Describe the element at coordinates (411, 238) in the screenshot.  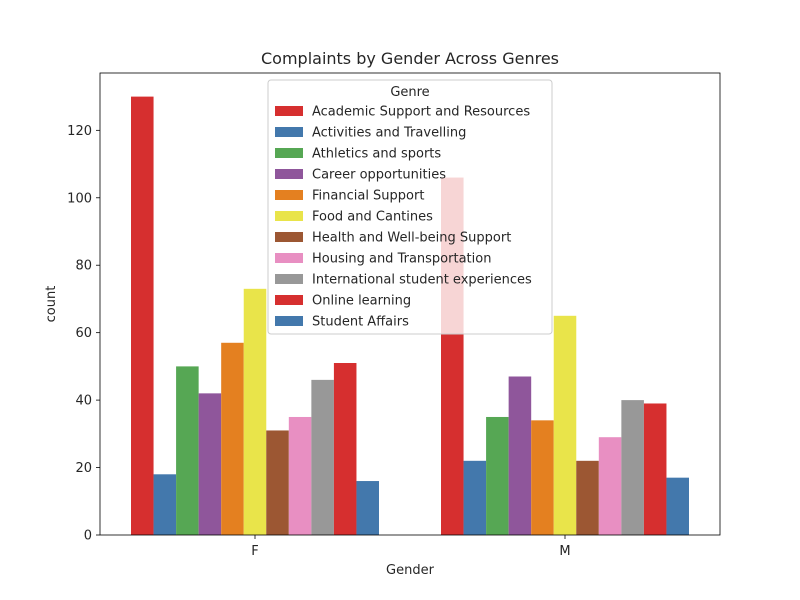
I see `legend-label: Health and Well-being Support` at that location.